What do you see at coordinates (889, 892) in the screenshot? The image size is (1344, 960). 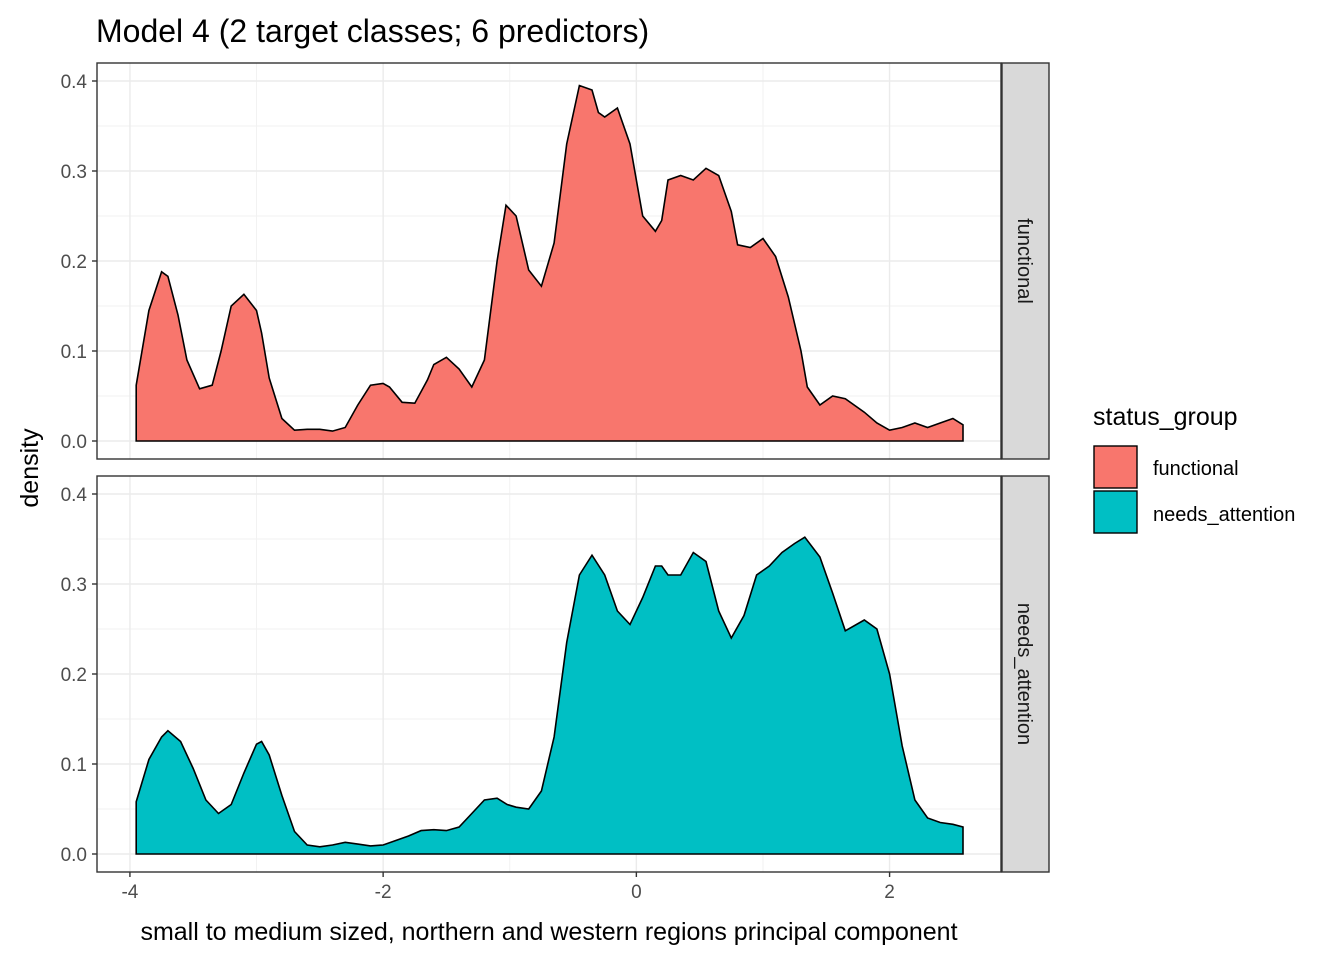 I see `x-tick-label: 2` at bounding box center [889, 892].